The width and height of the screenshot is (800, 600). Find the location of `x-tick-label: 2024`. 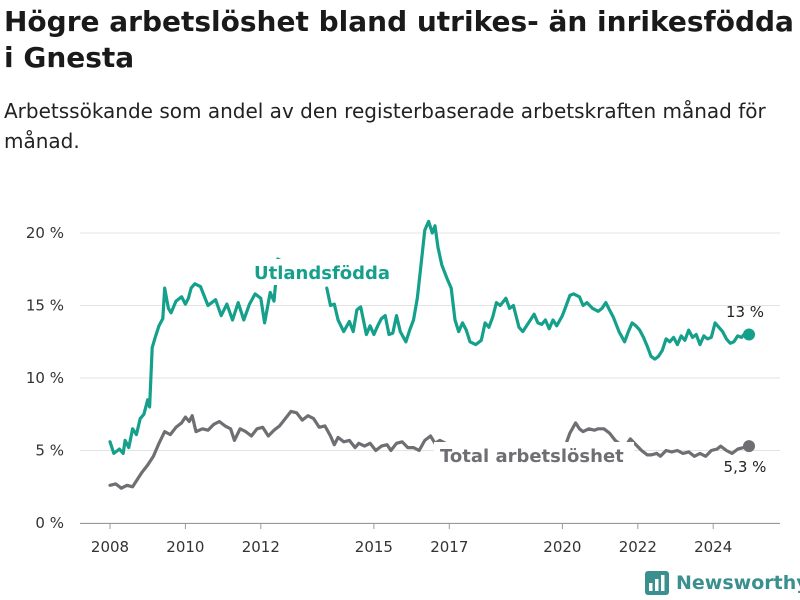

x-tick-label: 2024 is located at coordinates (713, 547).